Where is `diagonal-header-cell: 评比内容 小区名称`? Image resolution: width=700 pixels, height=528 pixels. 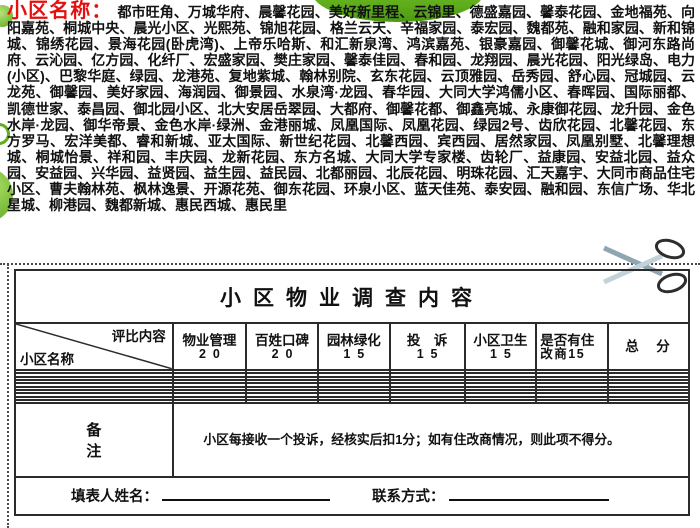 diagonal-header-cell: 评比内容 小区名称 is located at coordinates (94, 346).